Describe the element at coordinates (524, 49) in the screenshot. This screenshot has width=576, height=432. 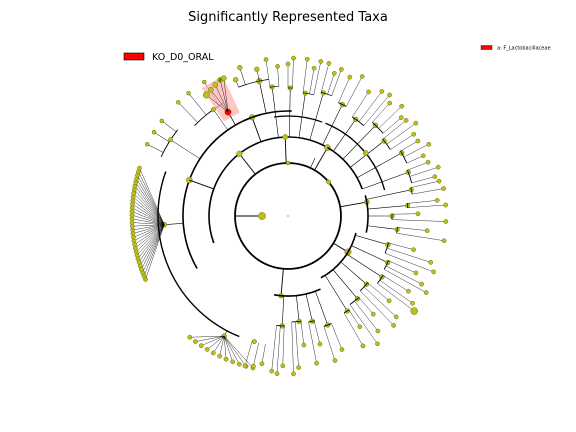
I see `legend-clade-label: a: F_Lactobacillaceae` at that location.